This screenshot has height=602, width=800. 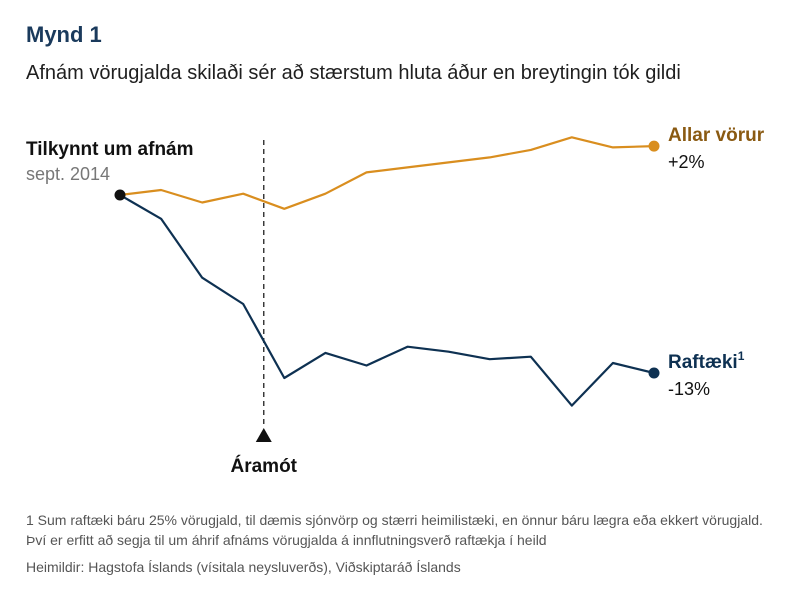 What do you see at coordinates (110, 149) in the screenshot?
I see `start-label: Tilkynnt um afnám` at bounding box center [110, 149].